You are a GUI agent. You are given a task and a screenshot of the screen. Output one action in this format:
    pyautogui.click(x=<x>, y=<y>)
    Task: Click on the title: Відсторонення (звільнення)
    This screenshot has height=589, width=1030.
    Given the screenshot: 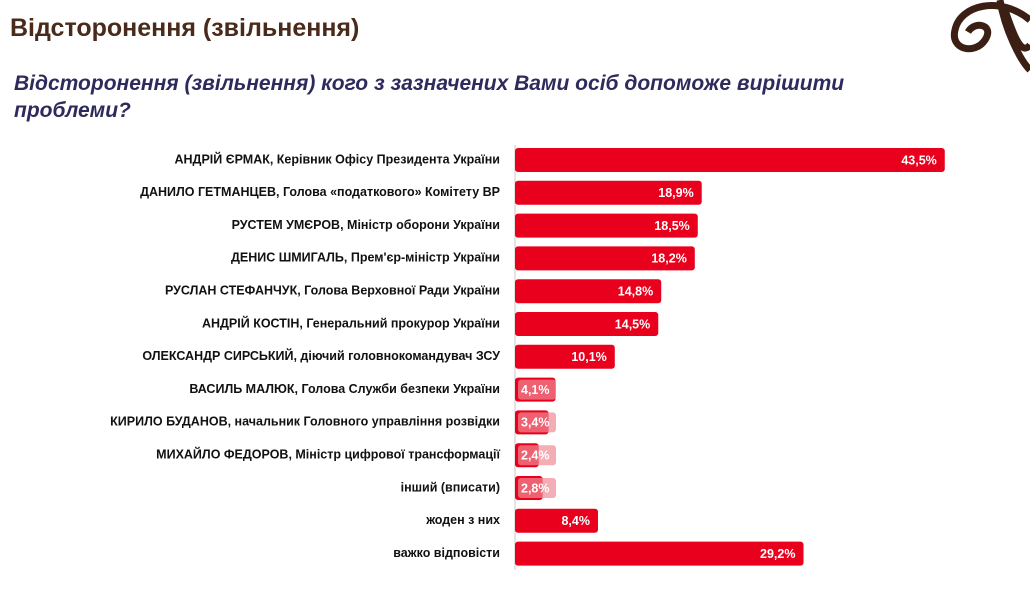 What is the action you would take?
    pyautogui.click(x=185, y=28)
    